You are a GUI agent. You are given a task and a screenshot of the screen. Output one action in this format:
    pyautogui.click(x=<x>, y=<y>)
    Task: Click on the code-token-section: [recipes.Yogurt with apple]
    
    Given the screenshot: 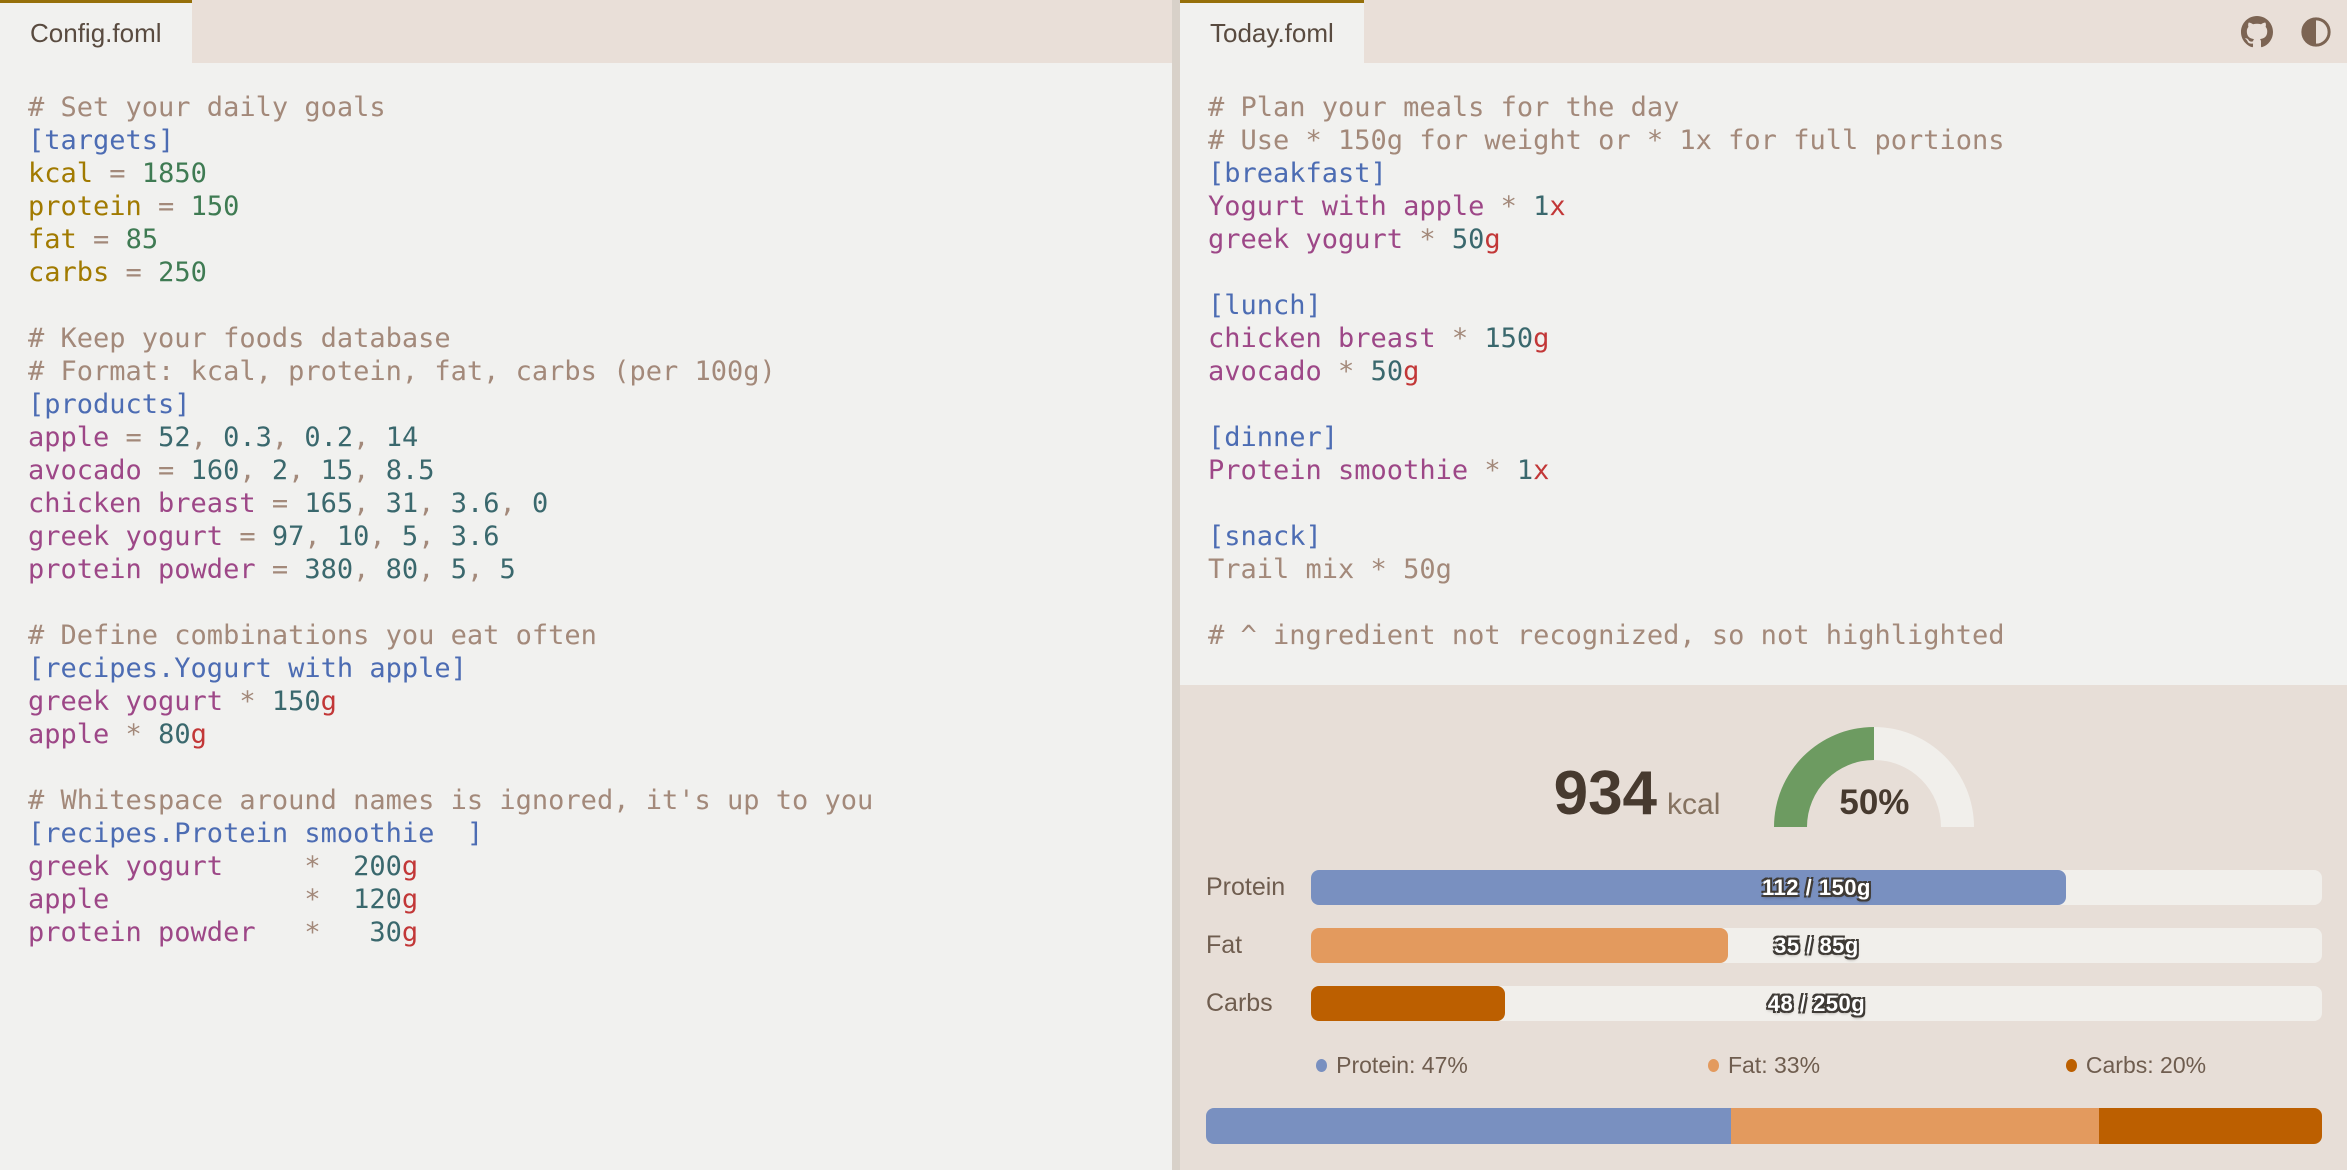 What is the action you would take?
    pyautogui.click(x=247, y=668)
    